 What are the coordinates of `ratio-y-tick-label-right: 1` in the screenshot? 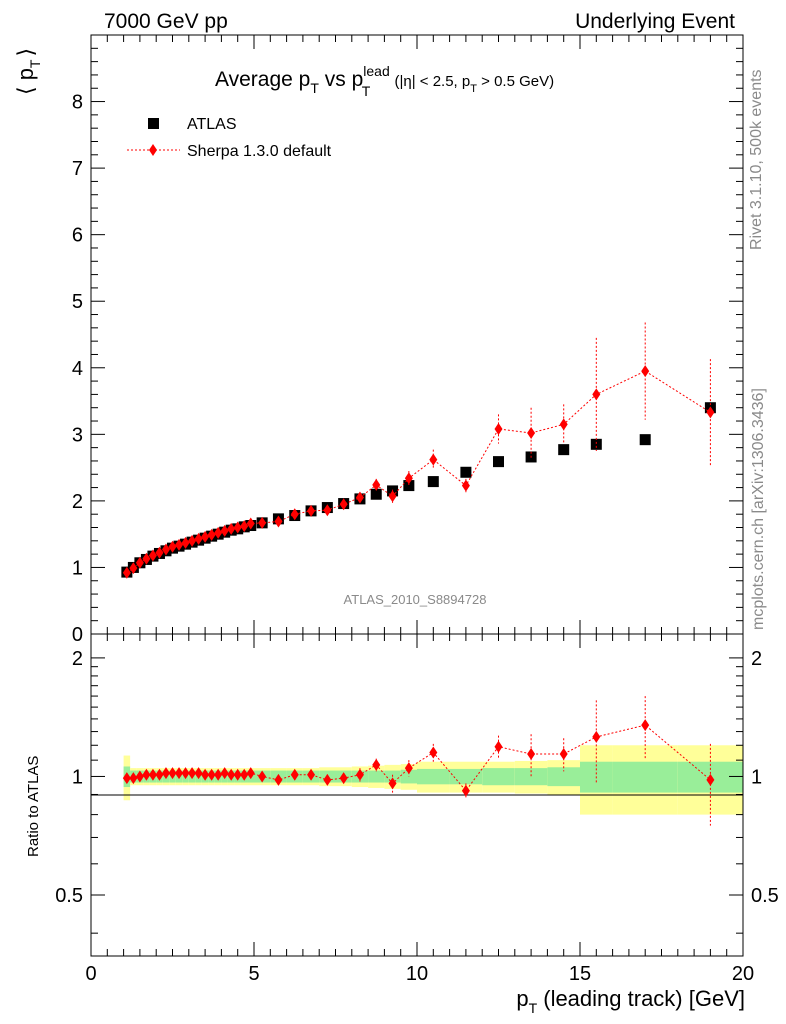 It's located at (756, 777).